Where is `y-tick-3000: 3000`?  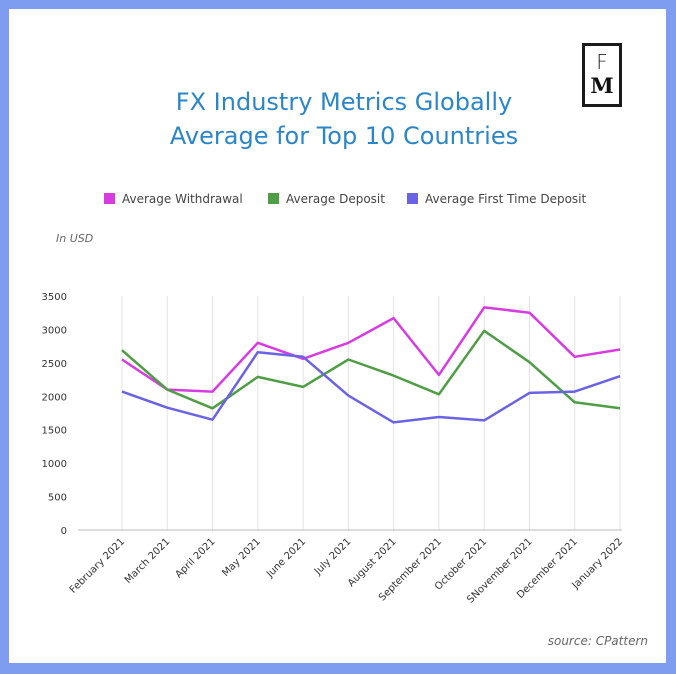 y-tick-3000: 3000 is located at coordinates (54, 330).